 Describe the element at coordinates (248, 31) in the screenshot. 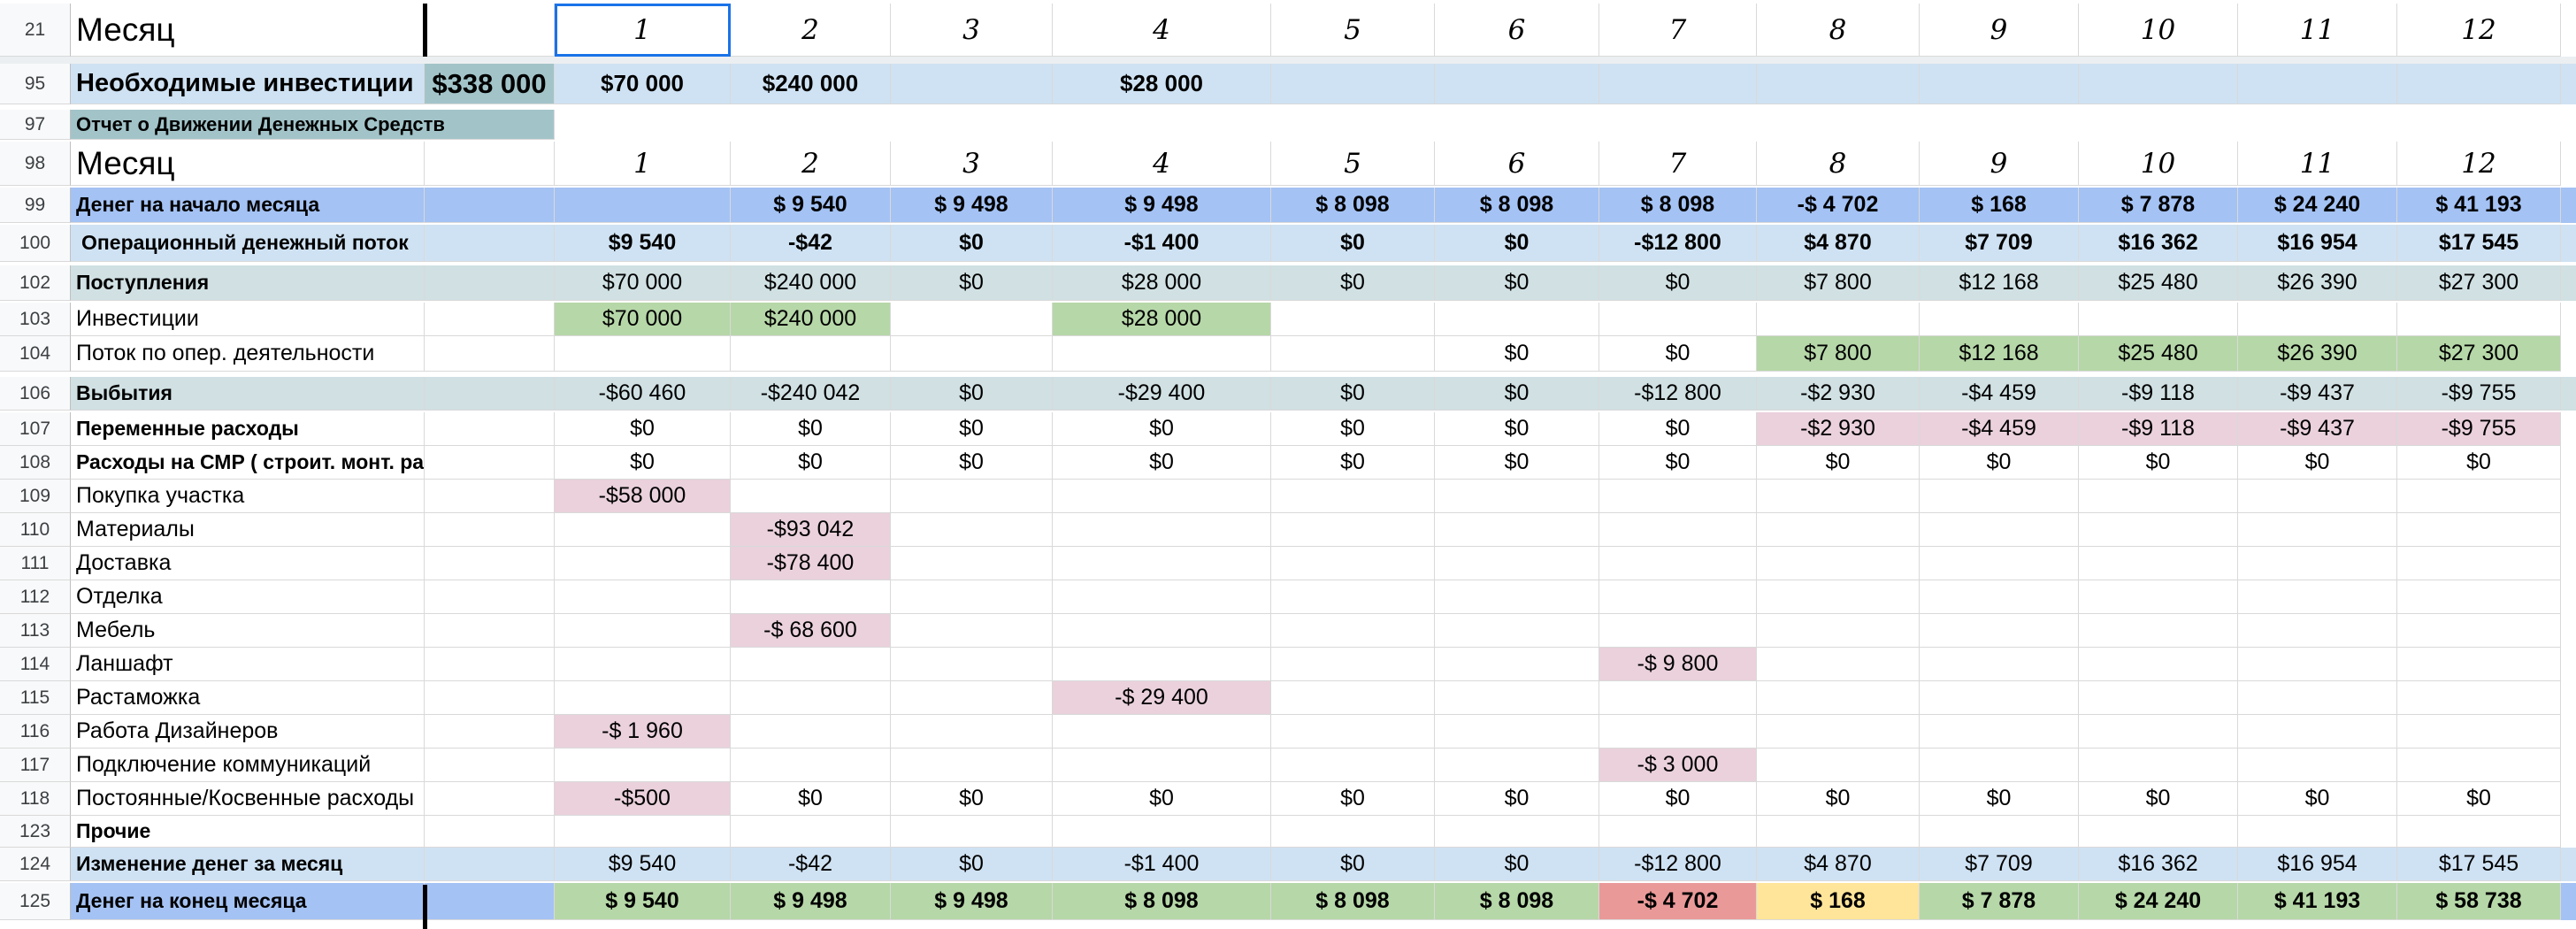

I see `row-label: Месяц` at that location.